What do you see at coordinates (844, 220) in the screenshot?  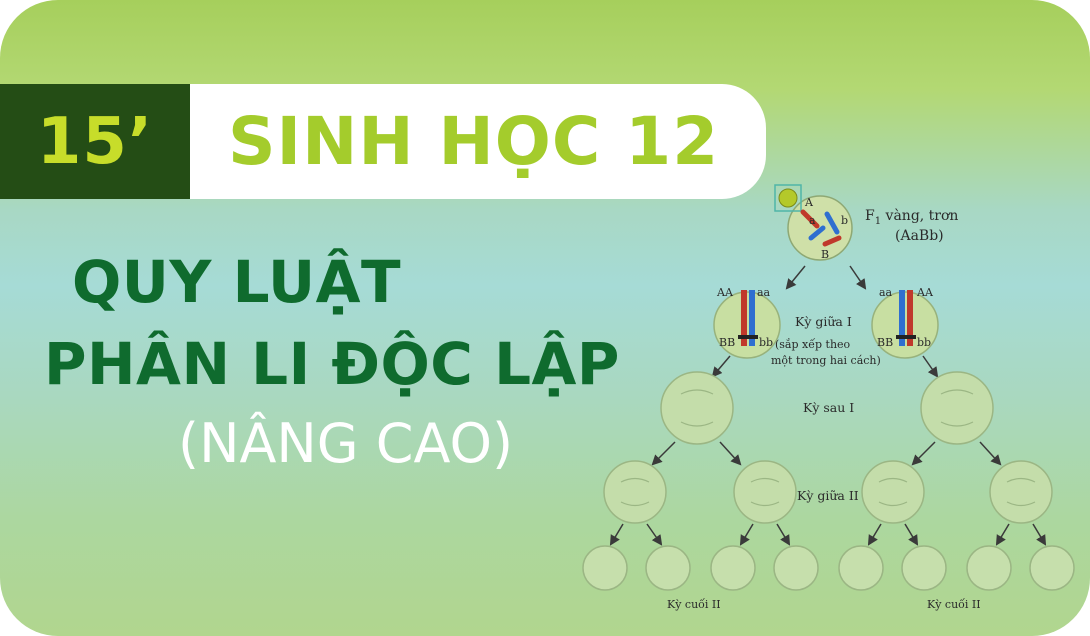 I see `allele-b: b` at bounding box center [844, 220].